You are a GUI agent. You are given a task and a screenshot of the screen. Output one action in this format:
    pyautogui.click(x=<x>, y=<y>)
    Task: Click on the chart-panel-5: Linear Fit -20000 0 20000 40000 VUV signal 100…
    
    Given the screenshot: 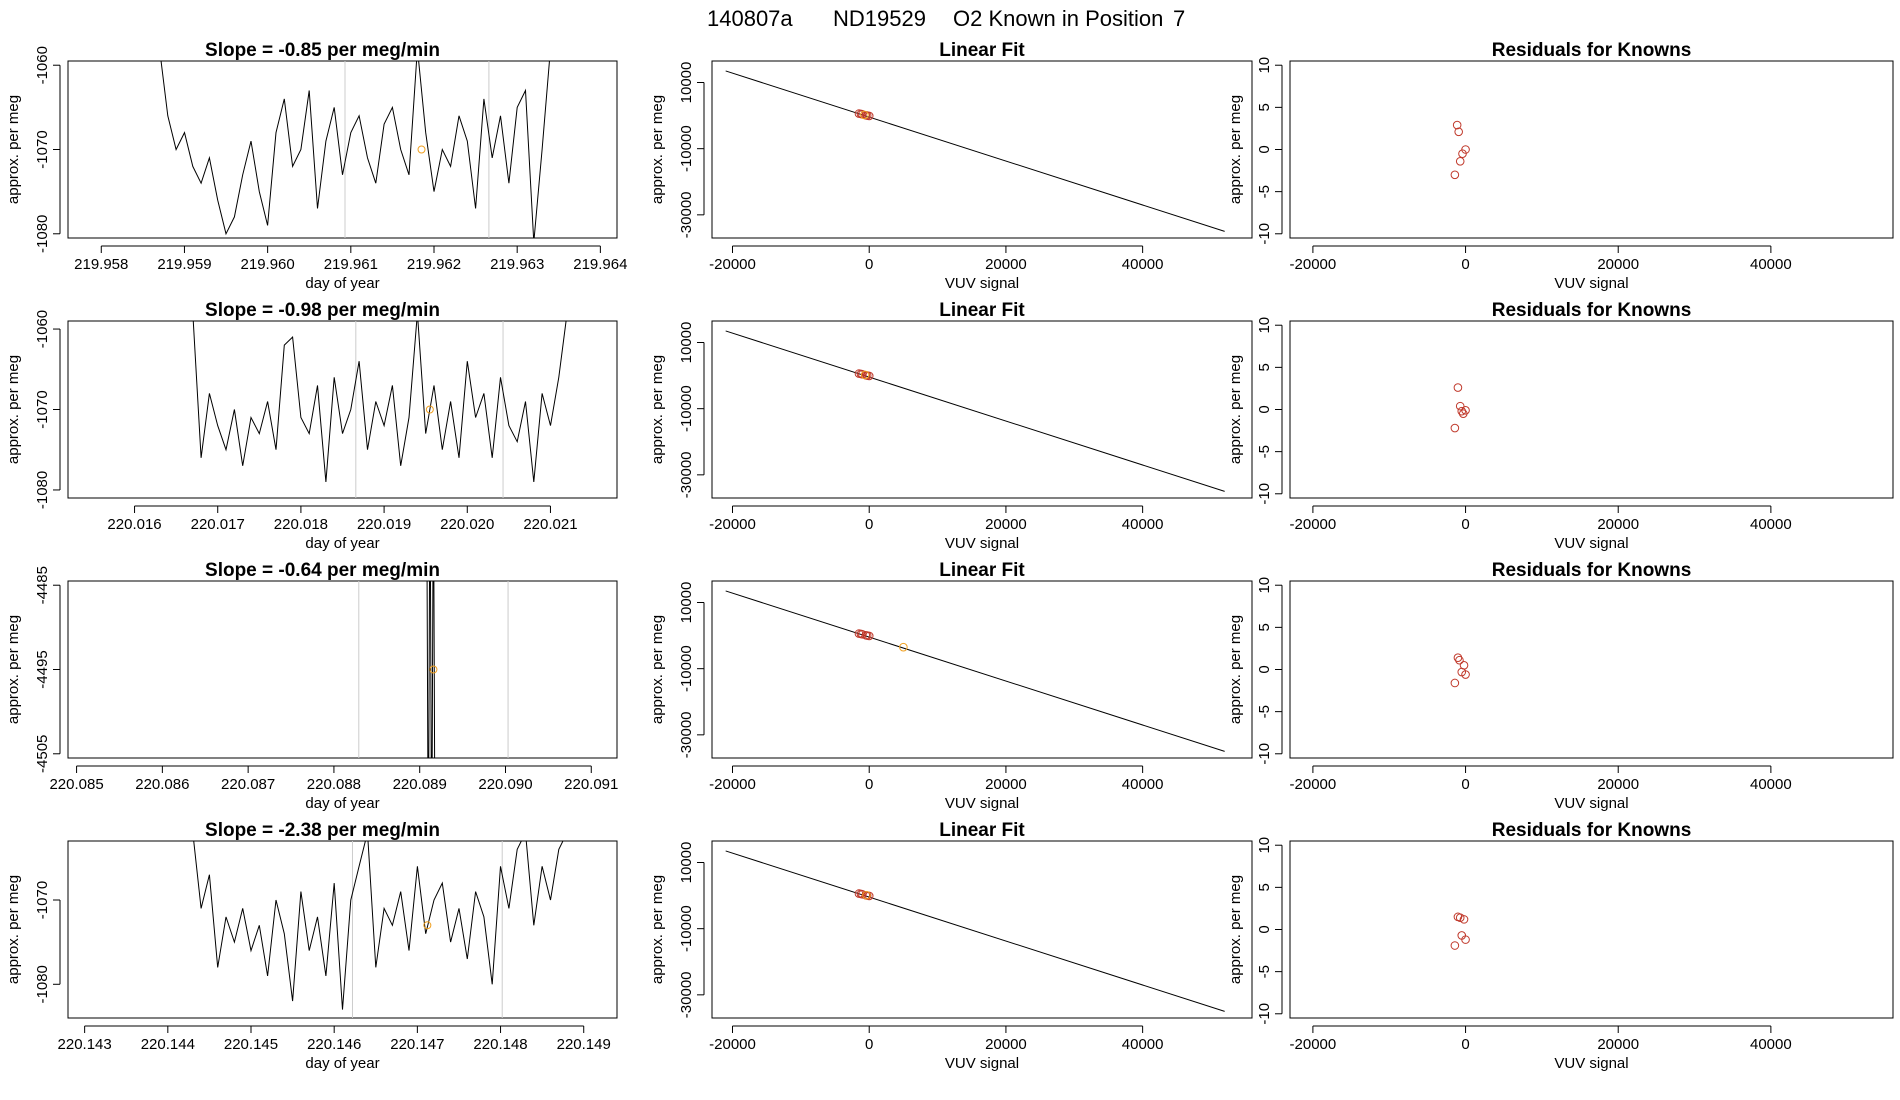 What is the action you would take?
    pyautogui.click(x=951, y=426)
    